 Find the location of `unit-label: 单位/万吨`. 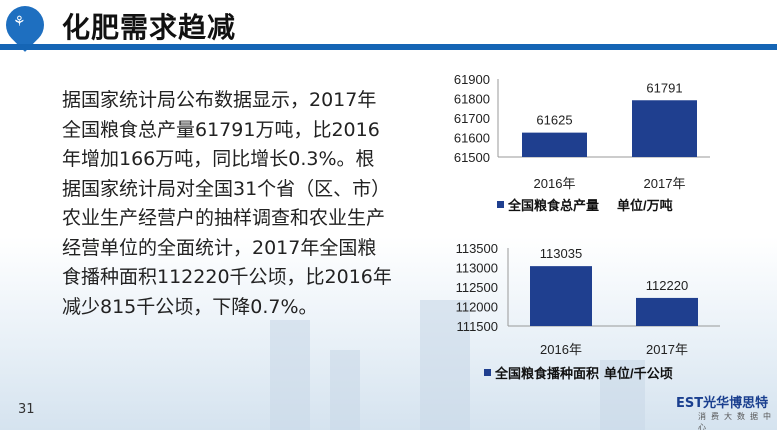

unit-label: 单位/万吨 is located at coordinates (645, 205).